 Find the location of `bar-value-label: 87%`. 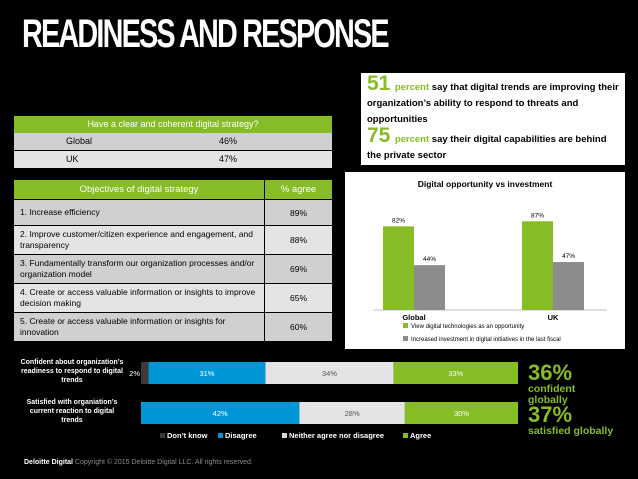

bar-value-label: 87% is located at coordinates (537, 215).